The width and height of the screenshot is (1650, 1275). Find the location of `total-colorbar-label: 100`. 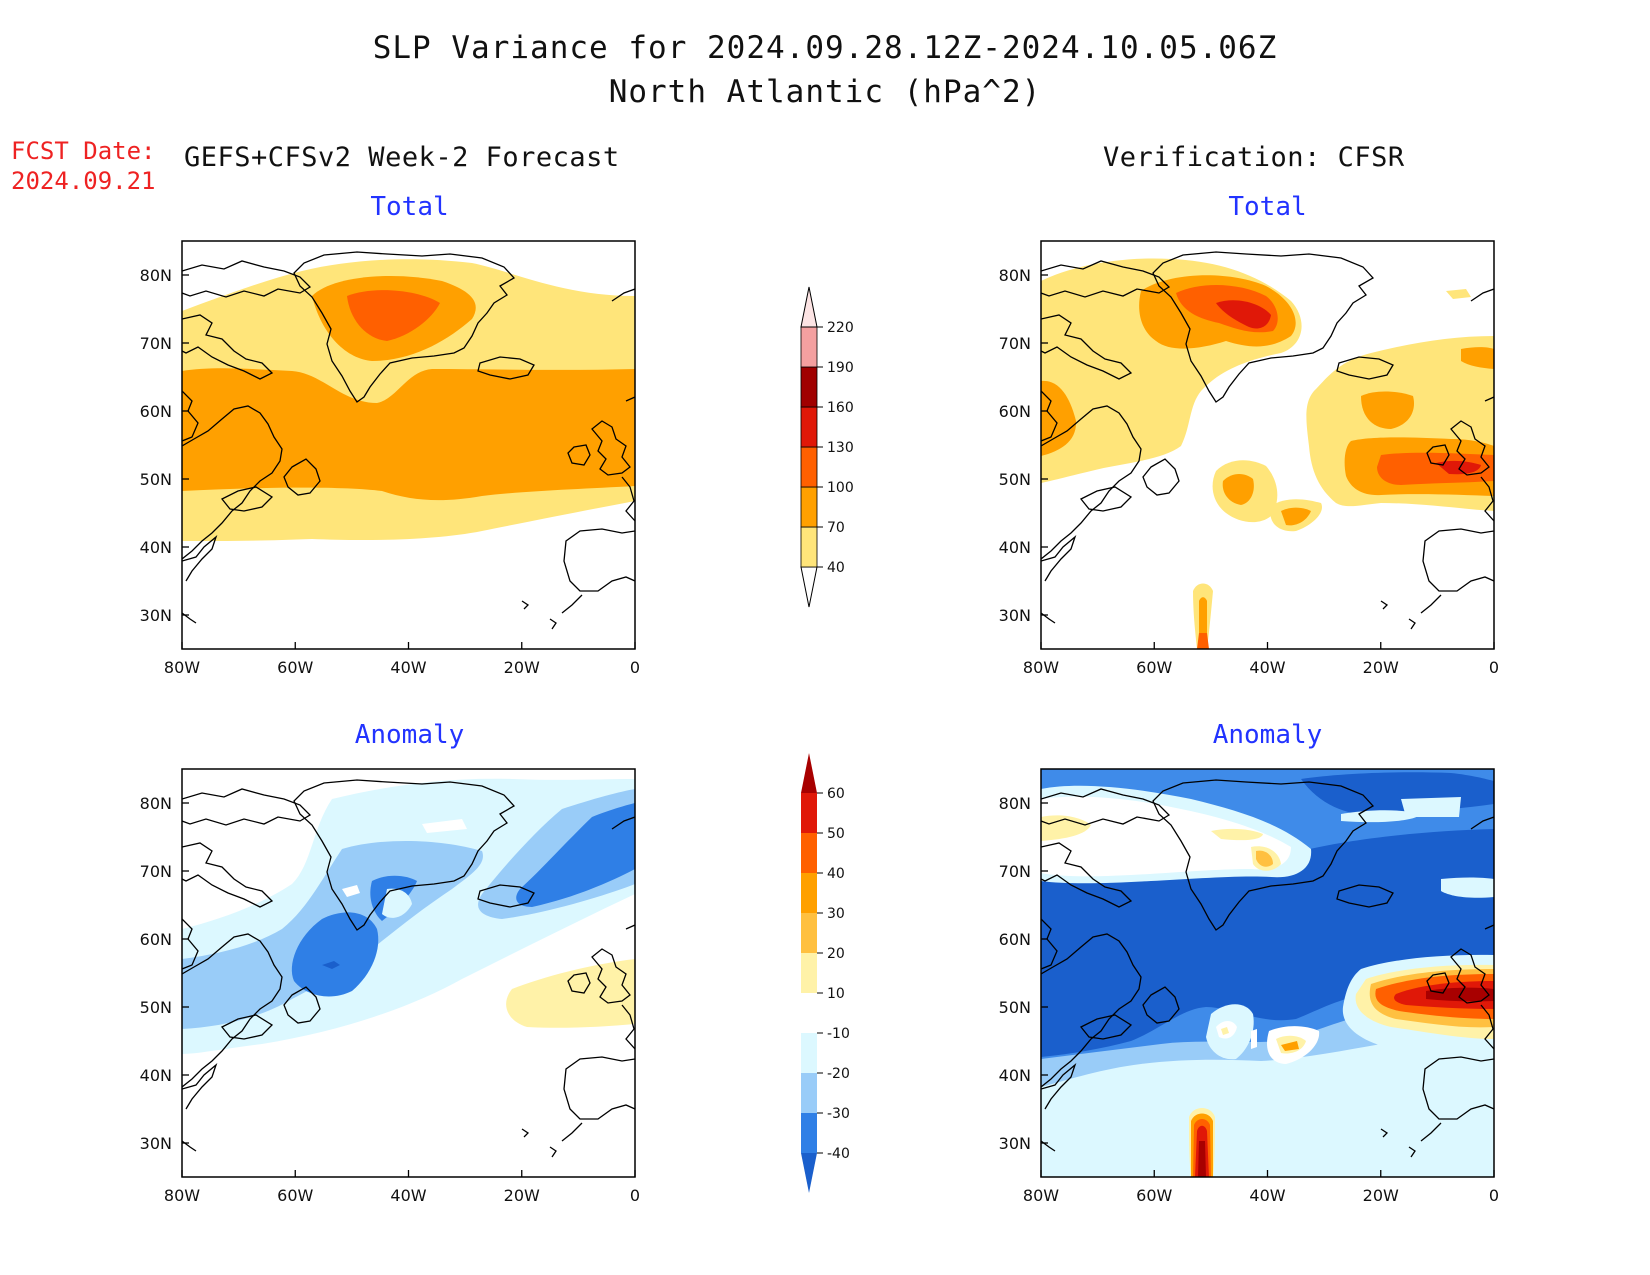

total-colorbar-label: 100 is located at coordinates (840, 488).